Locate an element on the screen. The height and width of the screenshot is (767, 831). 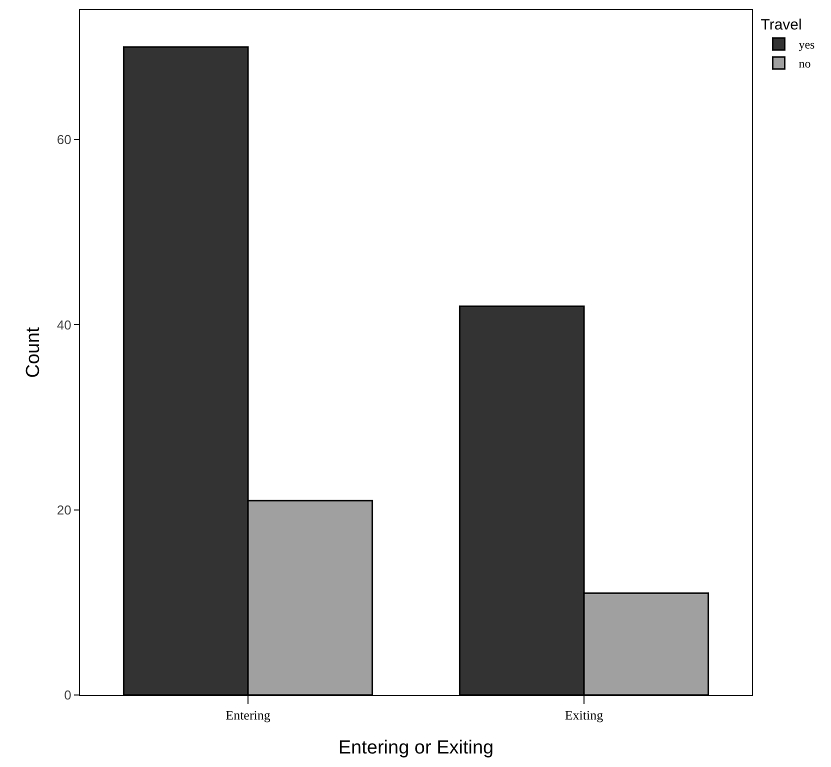
x-tick-label: Exiting is located at coordinates (584, 715).